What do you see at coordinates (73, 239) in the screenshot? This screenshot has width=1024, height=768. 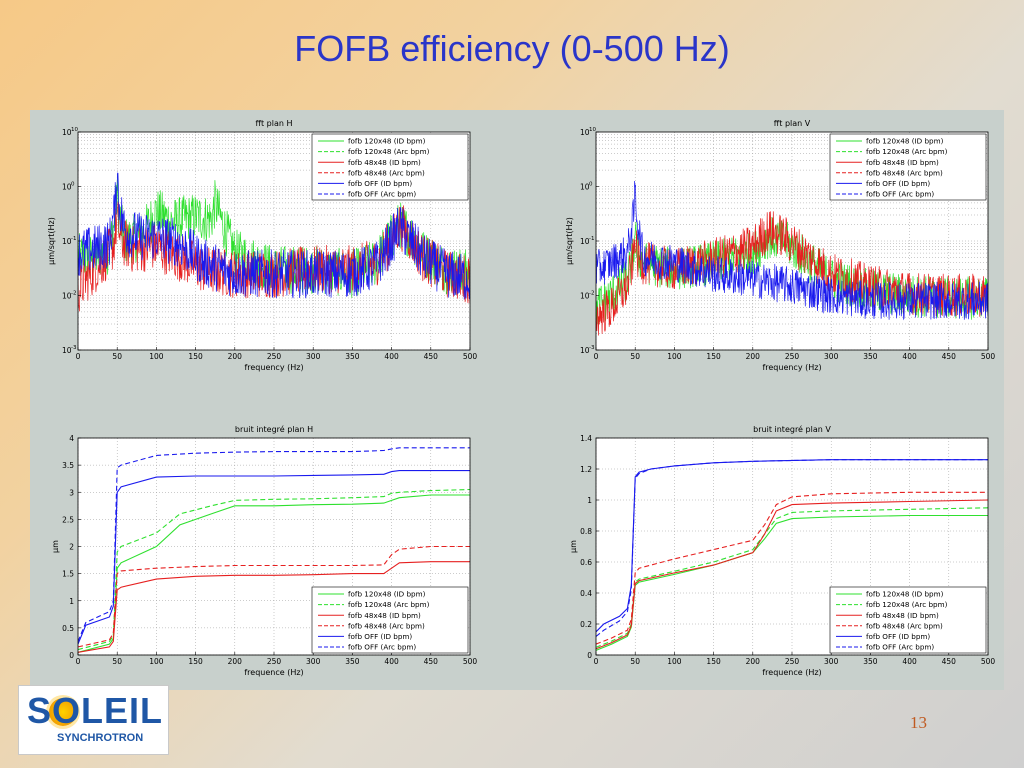 I see `y-tick-label-exp: -1` at bounding box center [73, 239].